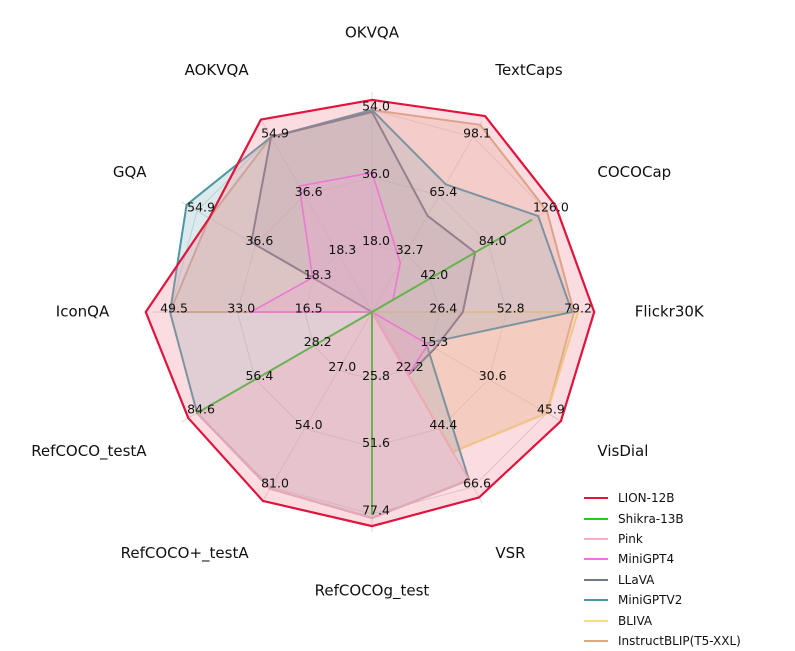  I want to click on spoke-aokvqa, so click(317, 217).